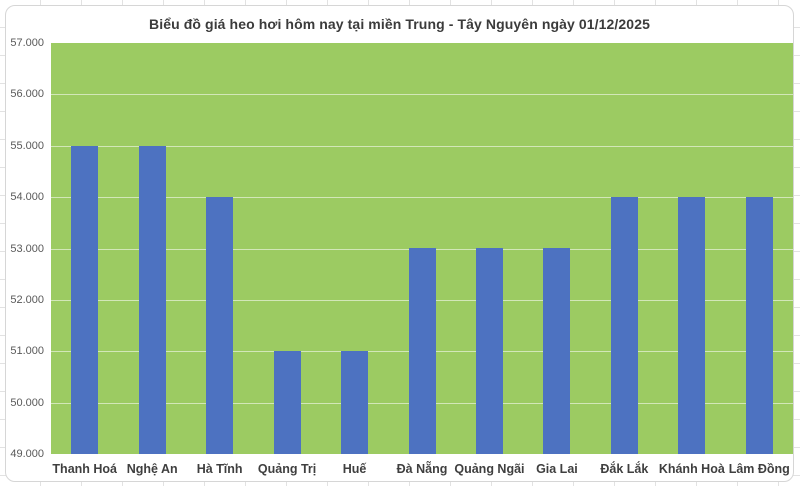  I want to click on bar-Đắk Lắk, so click(624, 325).